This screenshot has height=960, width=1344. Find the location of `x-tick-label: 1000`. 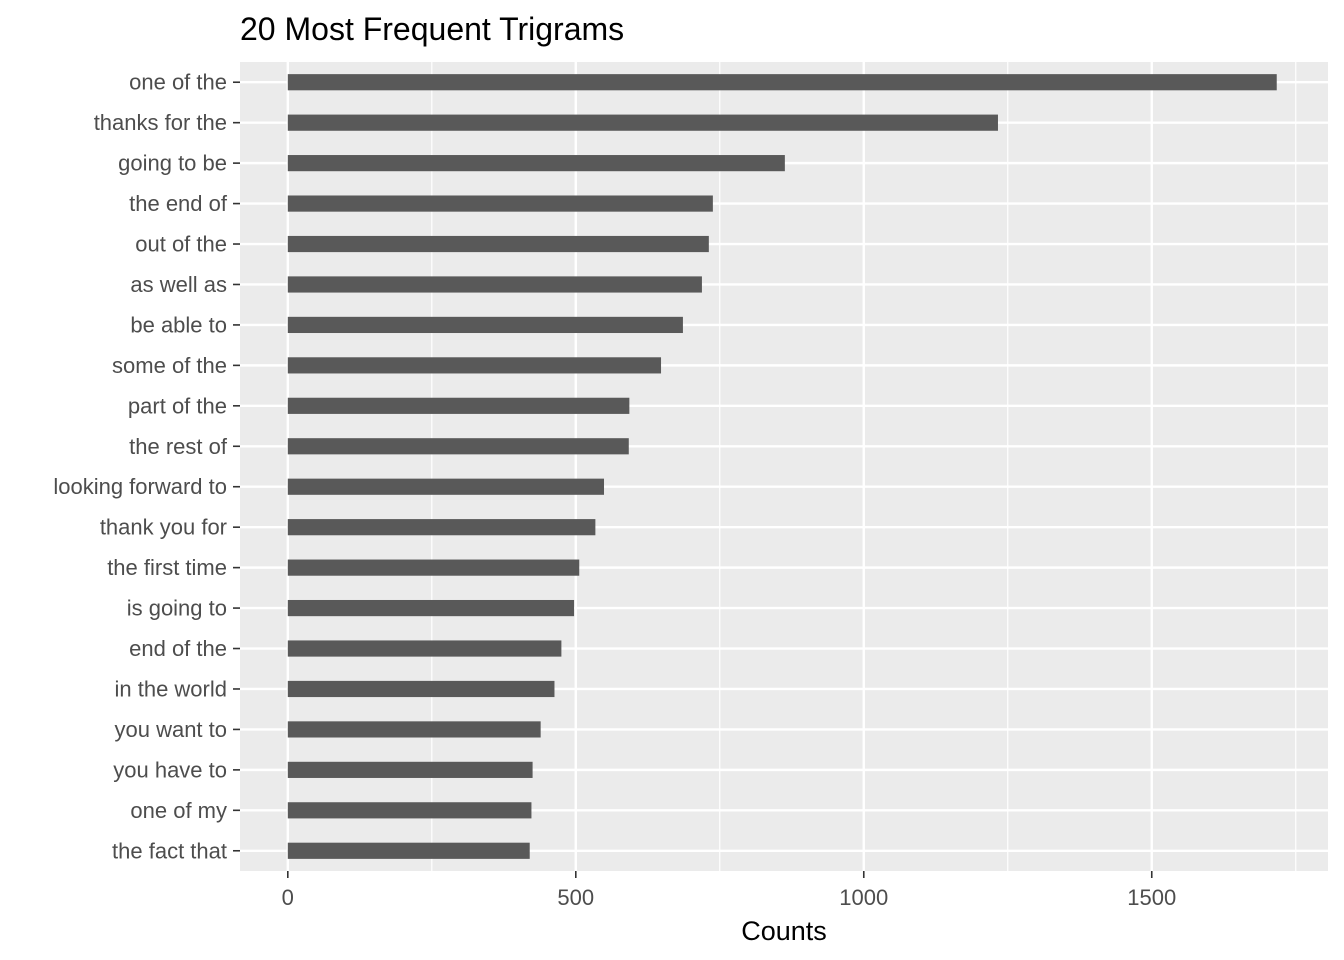

x-tick-label: 1000 is located at coordinates (863, 897).